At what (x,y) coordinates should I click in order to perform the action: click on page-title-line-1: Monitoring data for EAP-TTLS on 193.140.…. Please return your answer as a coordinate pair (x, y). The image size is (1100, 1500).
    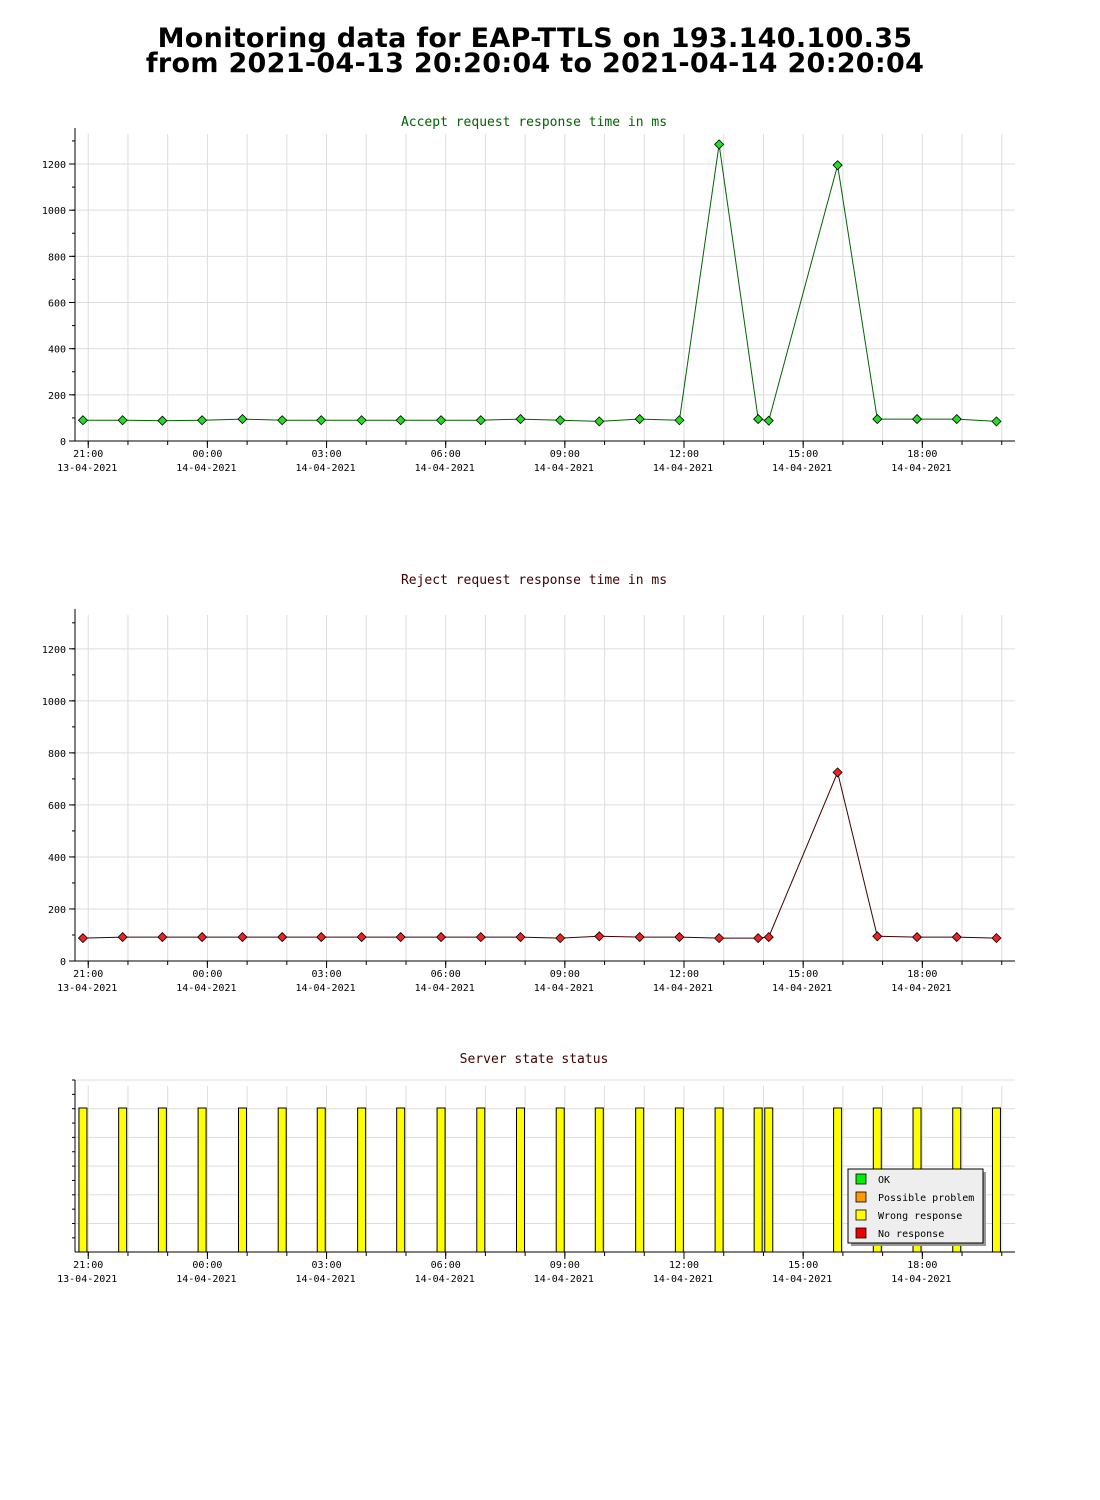
    Looking at the image, I should click on (535, 38).